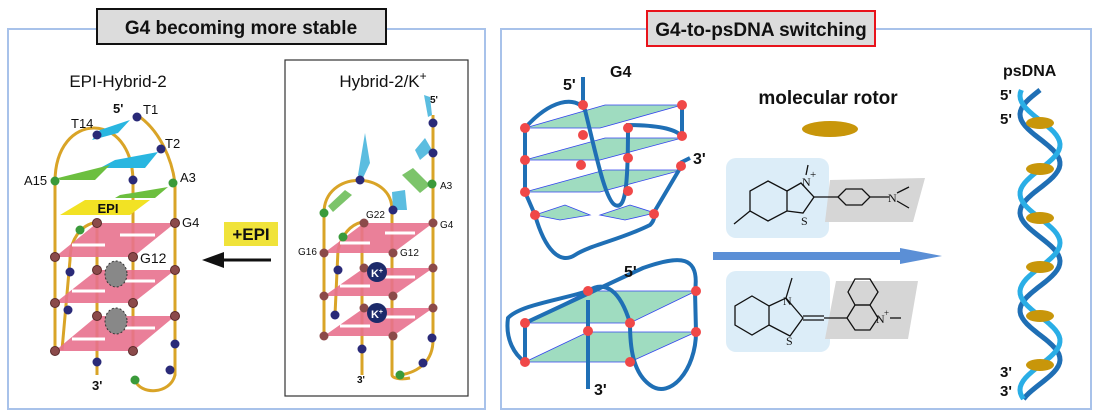 The height and width of the screenshot is (418, 1094). What do you see at coordinates (828, 98) in the screenshot?
I see `molecular-rotor-label: molecular rotor` at bounding box center [828, 98].